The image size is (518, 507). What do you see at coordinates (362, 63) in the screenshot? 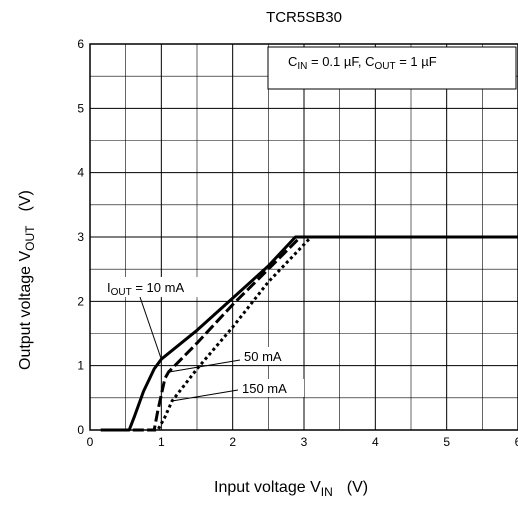
I see `condition-label: CIN = 0.1 µF, COUT = 1 µF` at bounding box center [362, 63].